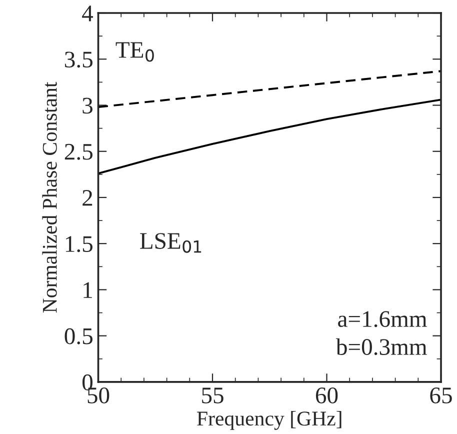 This screenshot has width=457, height=434. Describe the element at coordinates (87, 198) in the screenshot. I see `y-tick-label: 2` at that location.